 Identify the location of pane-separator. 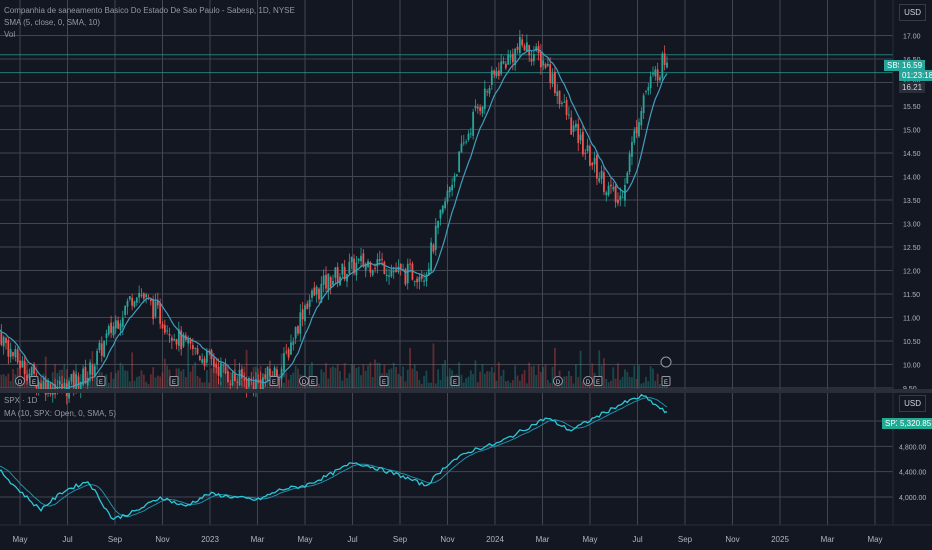
(466, 391).